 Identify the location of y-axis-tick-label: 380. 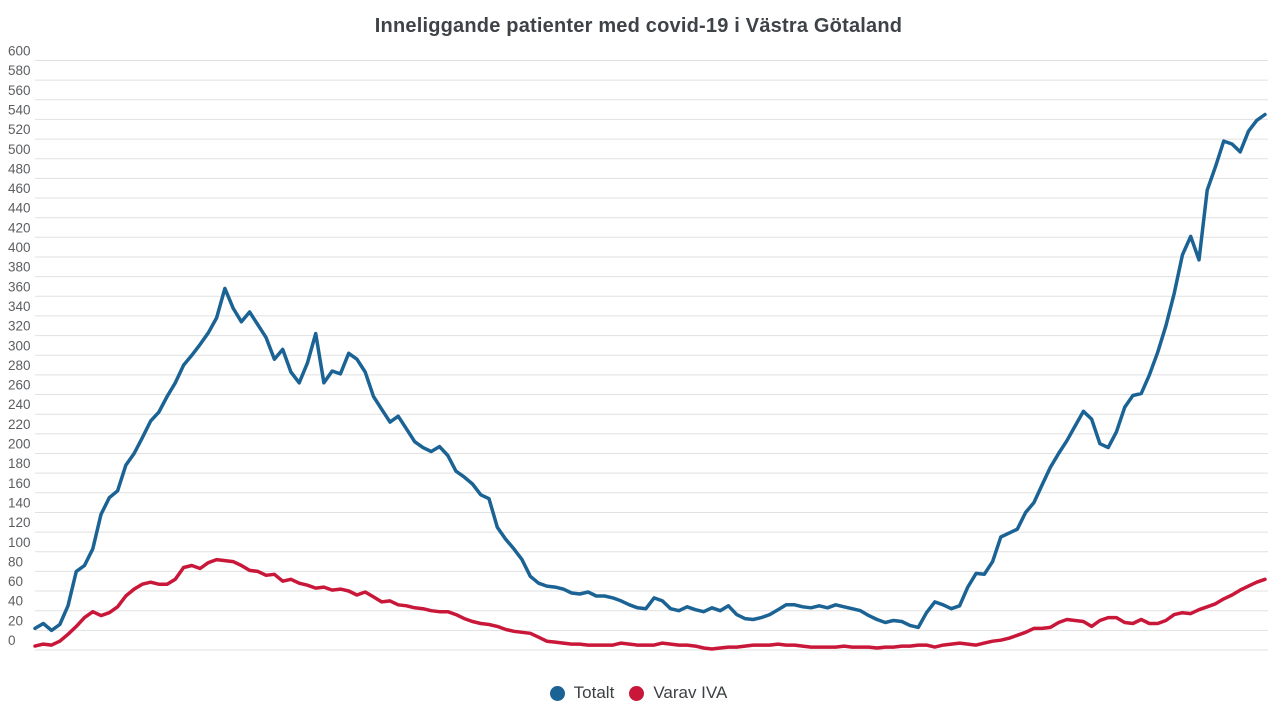
(19, 267).